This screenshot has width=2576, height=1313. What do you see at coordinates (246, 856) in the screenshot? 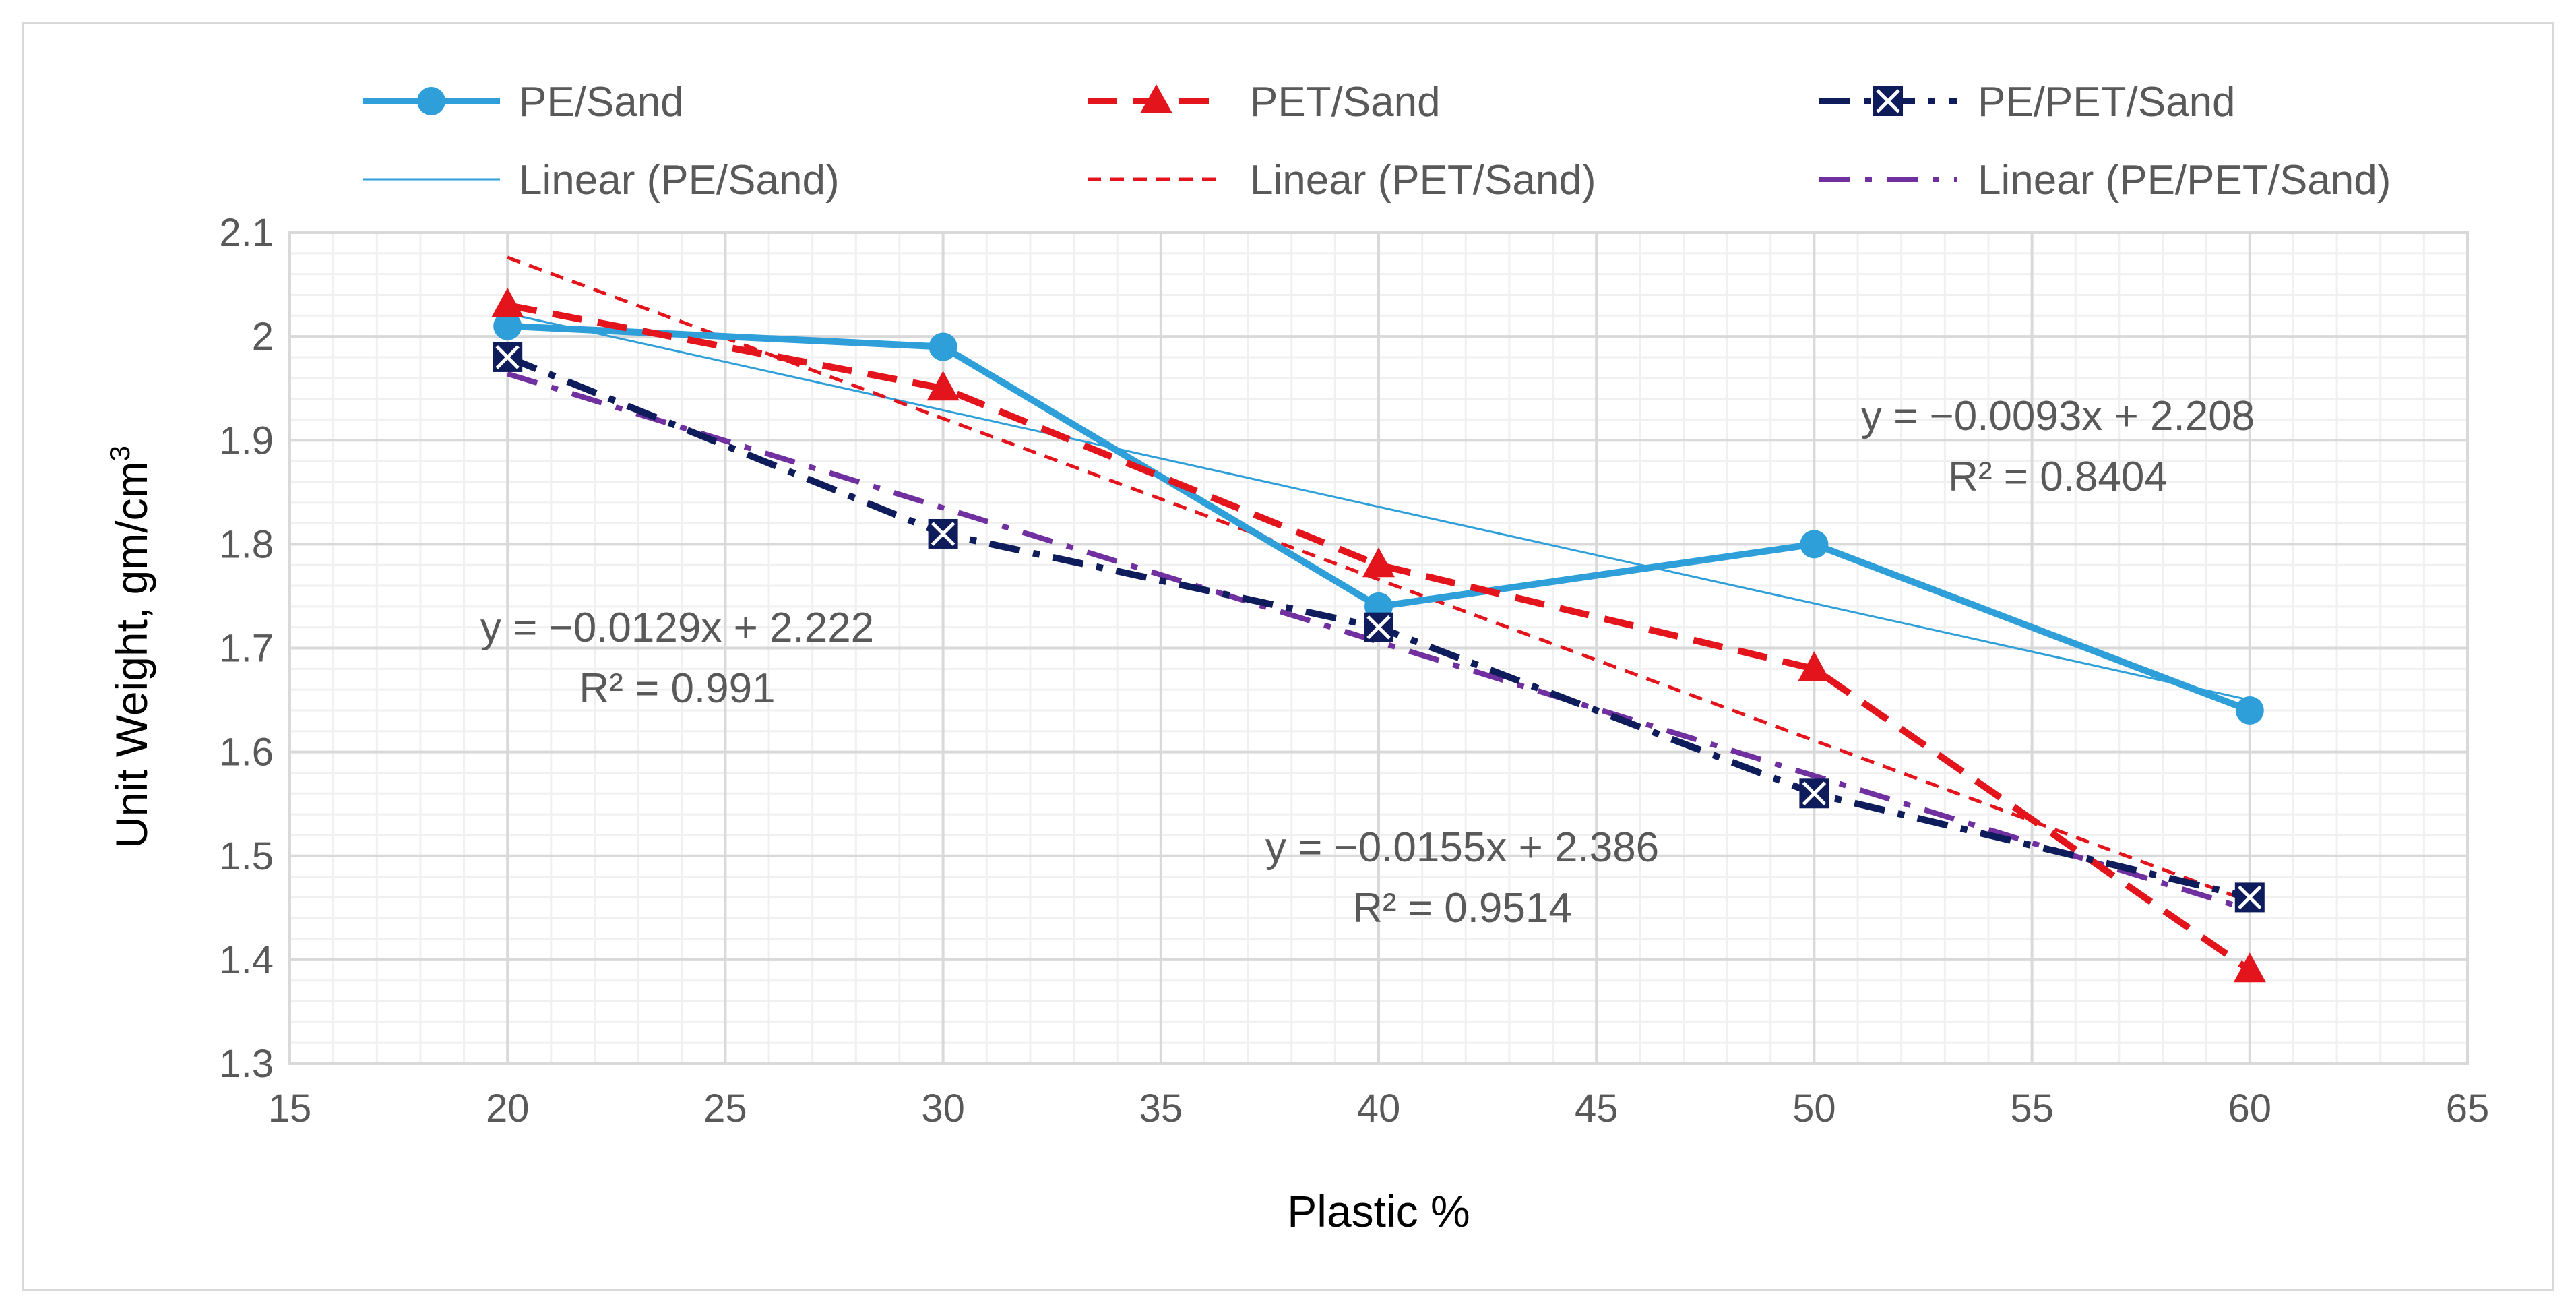
I see `y-tick-label: 1.5` at bounding box center [246, 856].